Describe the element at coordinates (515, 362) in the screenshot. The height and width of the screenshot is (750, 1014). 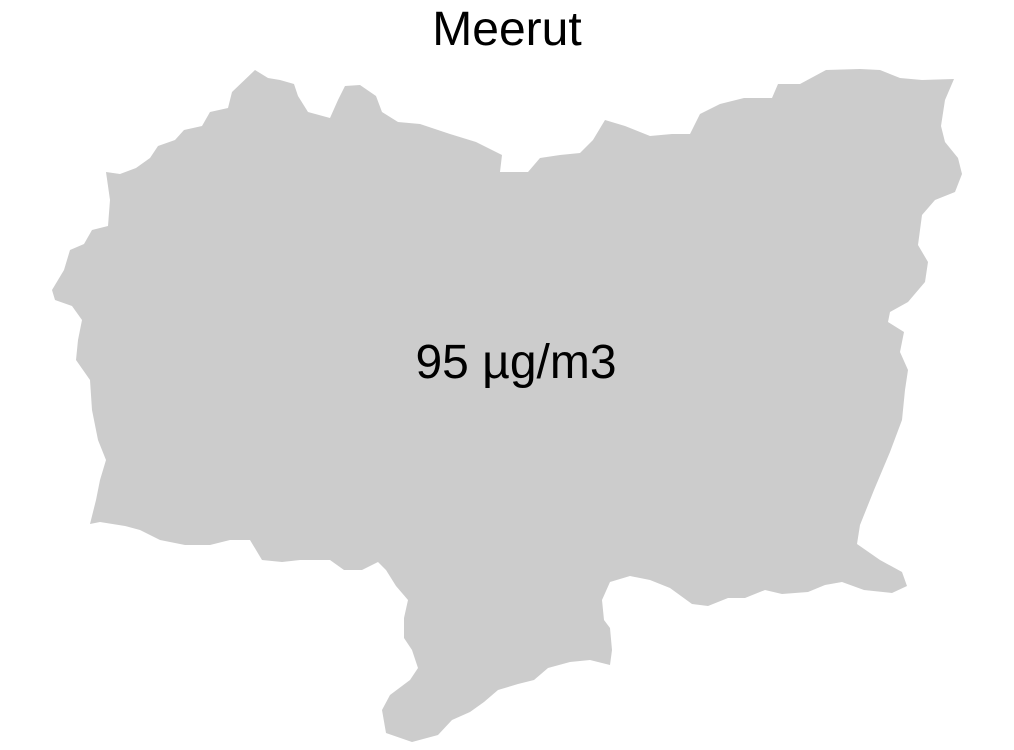
I see `district-value-label: 95 µg/m3` at that location.